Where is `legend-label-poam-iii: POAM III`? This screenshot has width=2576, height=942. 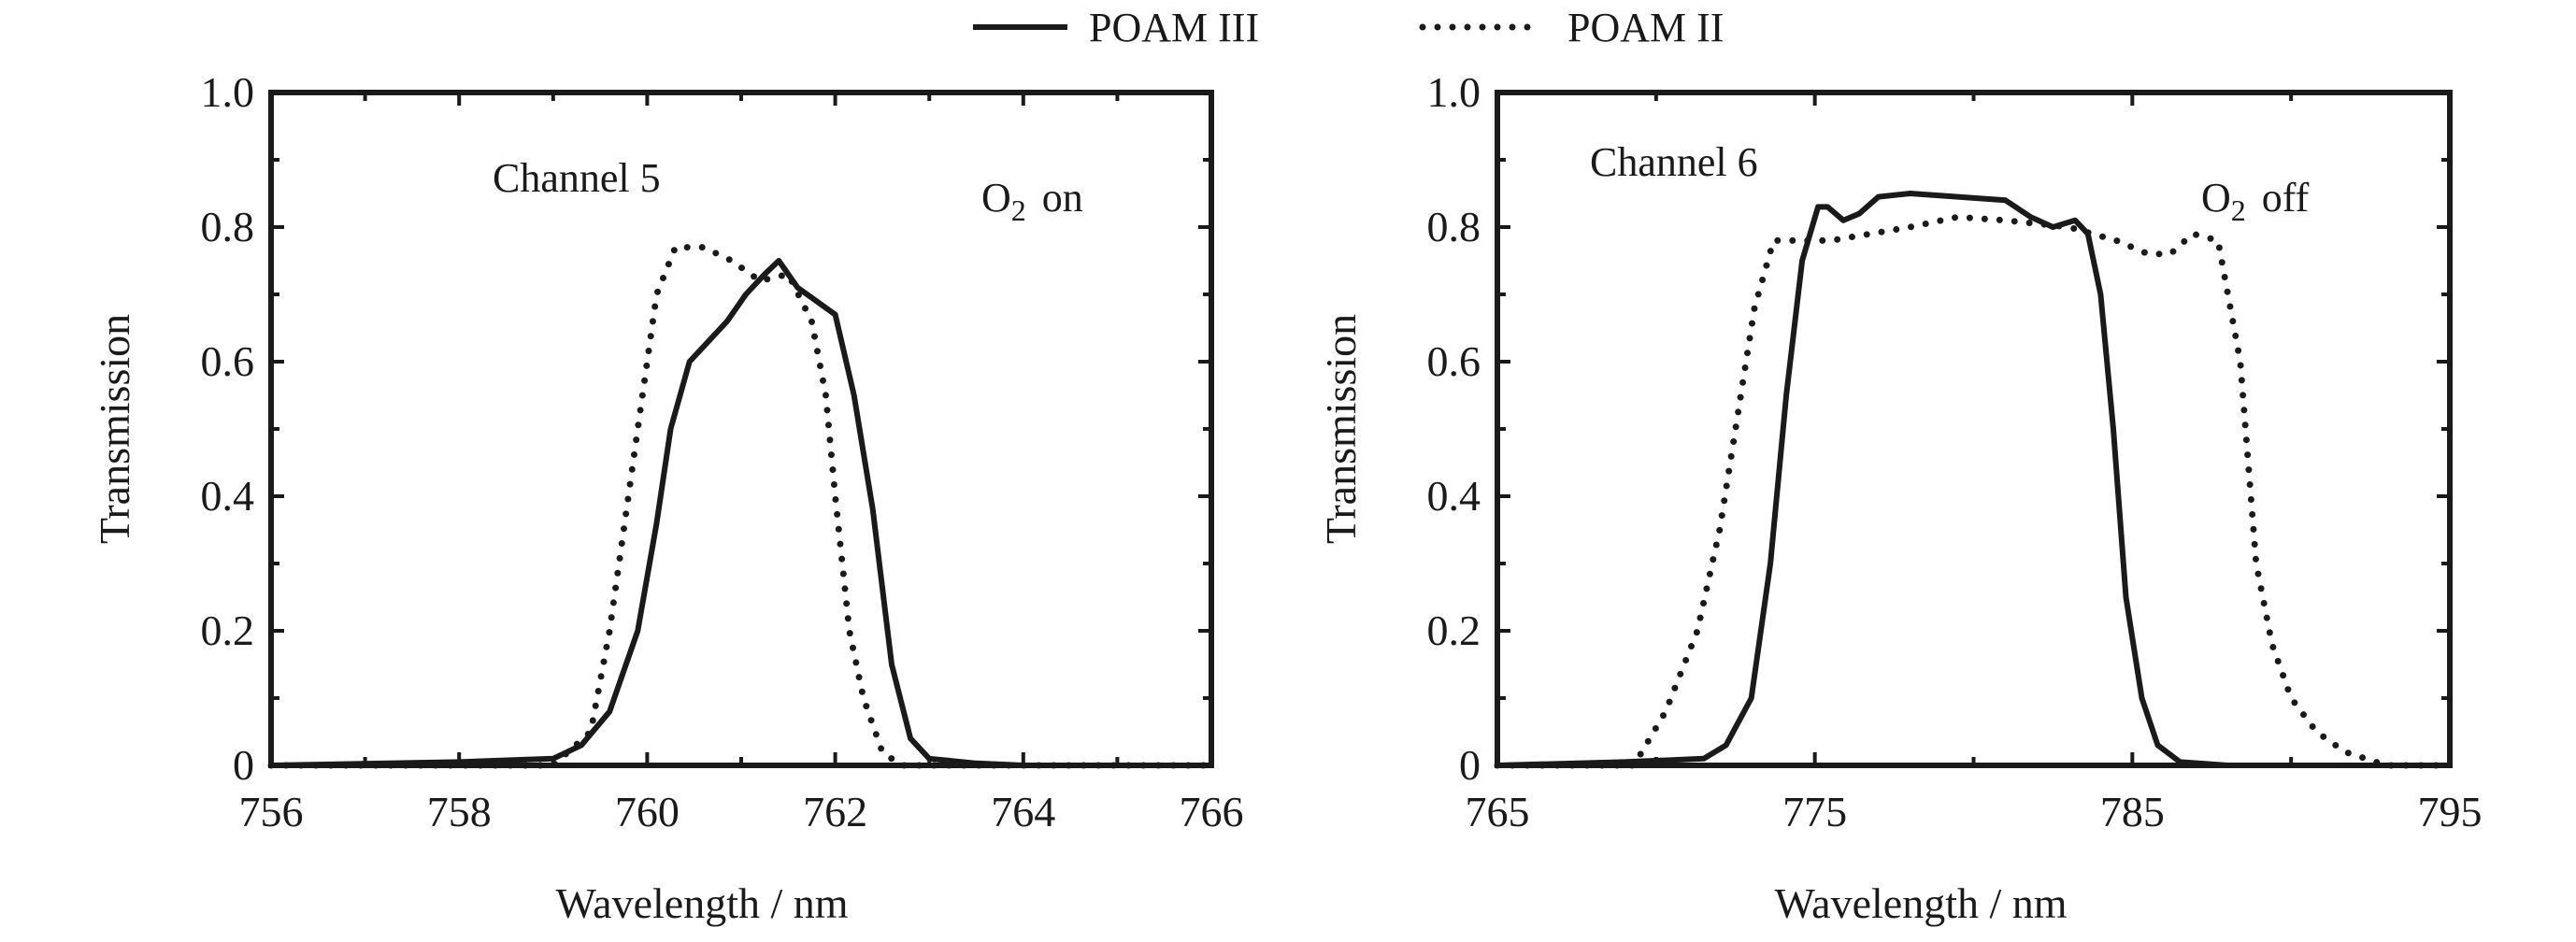 legend-label-poam-iii: POAM III is located at coordinates (1174, 27).